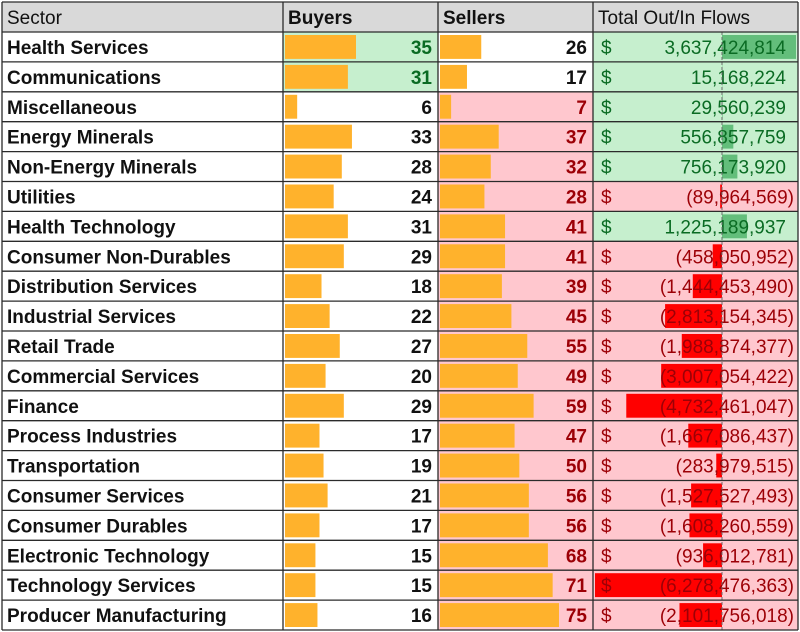  Describe the element at coordinates (102, 287) in the screenshot. I see `sector-label: Distribution Services` at that location.